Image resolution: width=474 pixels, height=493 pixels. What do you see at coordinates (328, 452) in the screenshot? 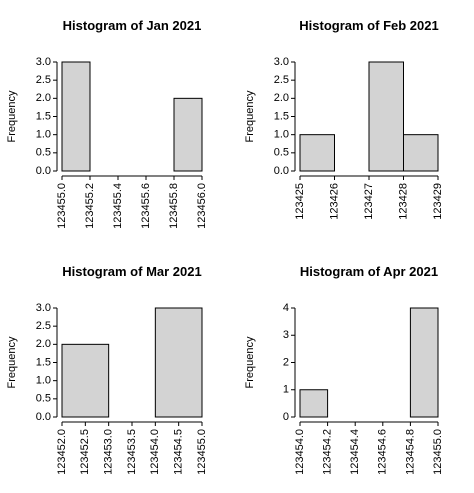
I see `x-tick-label: 123454.2` at bounding box center [328, 452].